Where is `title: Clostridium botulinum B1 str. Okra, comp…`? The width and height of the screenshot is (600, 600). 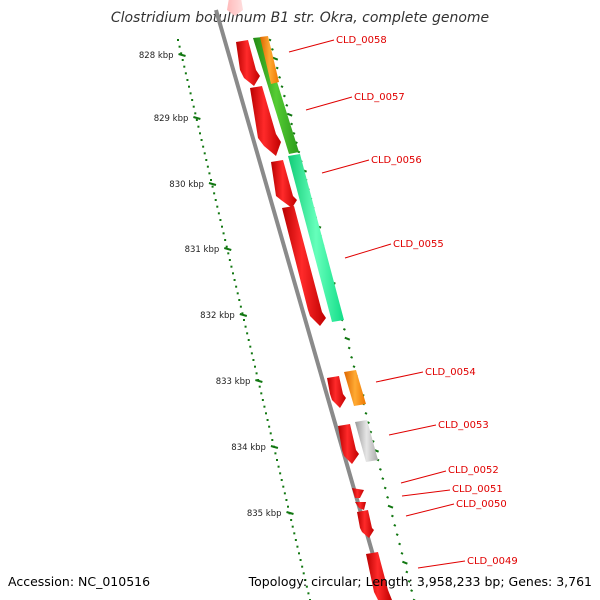
title: Clostridium botulinum B1 str. Okra, comp… is located at coordinates (300, 18).